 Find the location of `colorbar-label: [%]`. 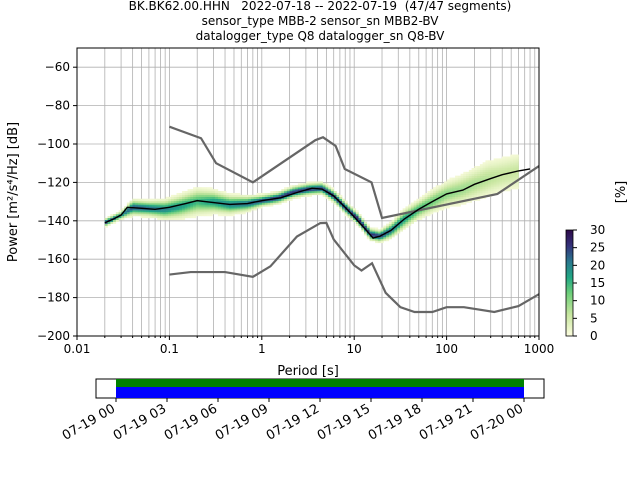

colorbar-label: [%] is located at coordinates (621, 192).